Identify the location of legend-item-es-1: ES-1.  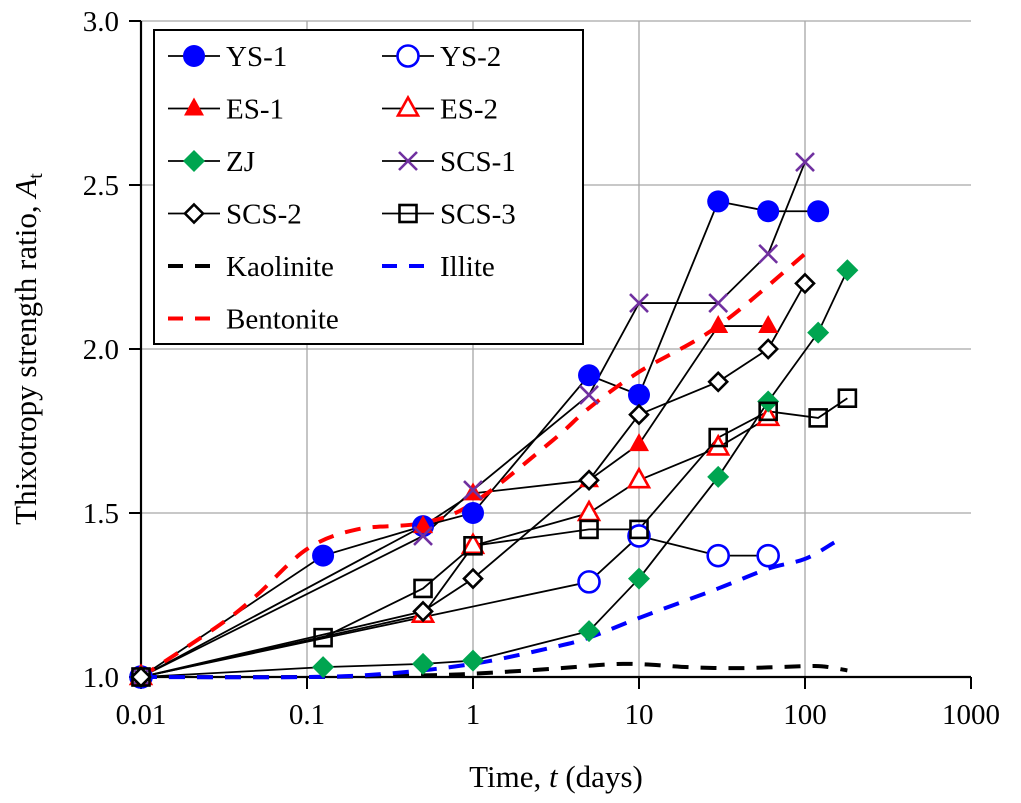
(226, 110).